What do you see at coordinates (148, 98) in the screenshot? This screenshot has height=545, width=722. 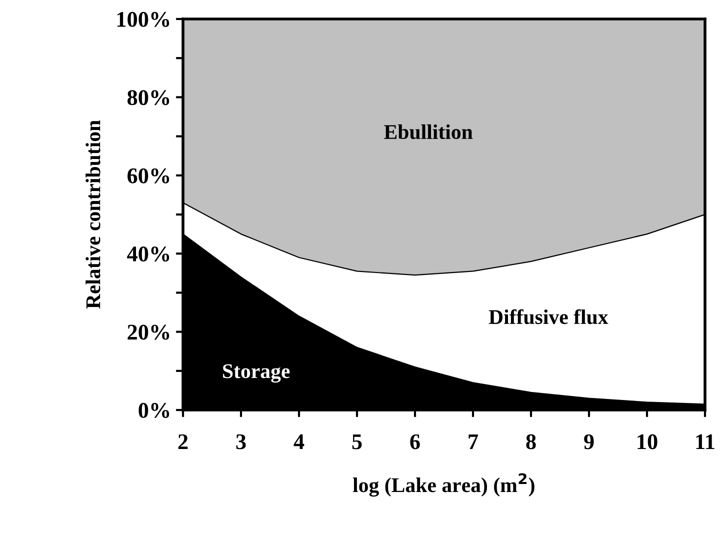 I see `y-tick-label: 80%` at bounding box center [148, 98].